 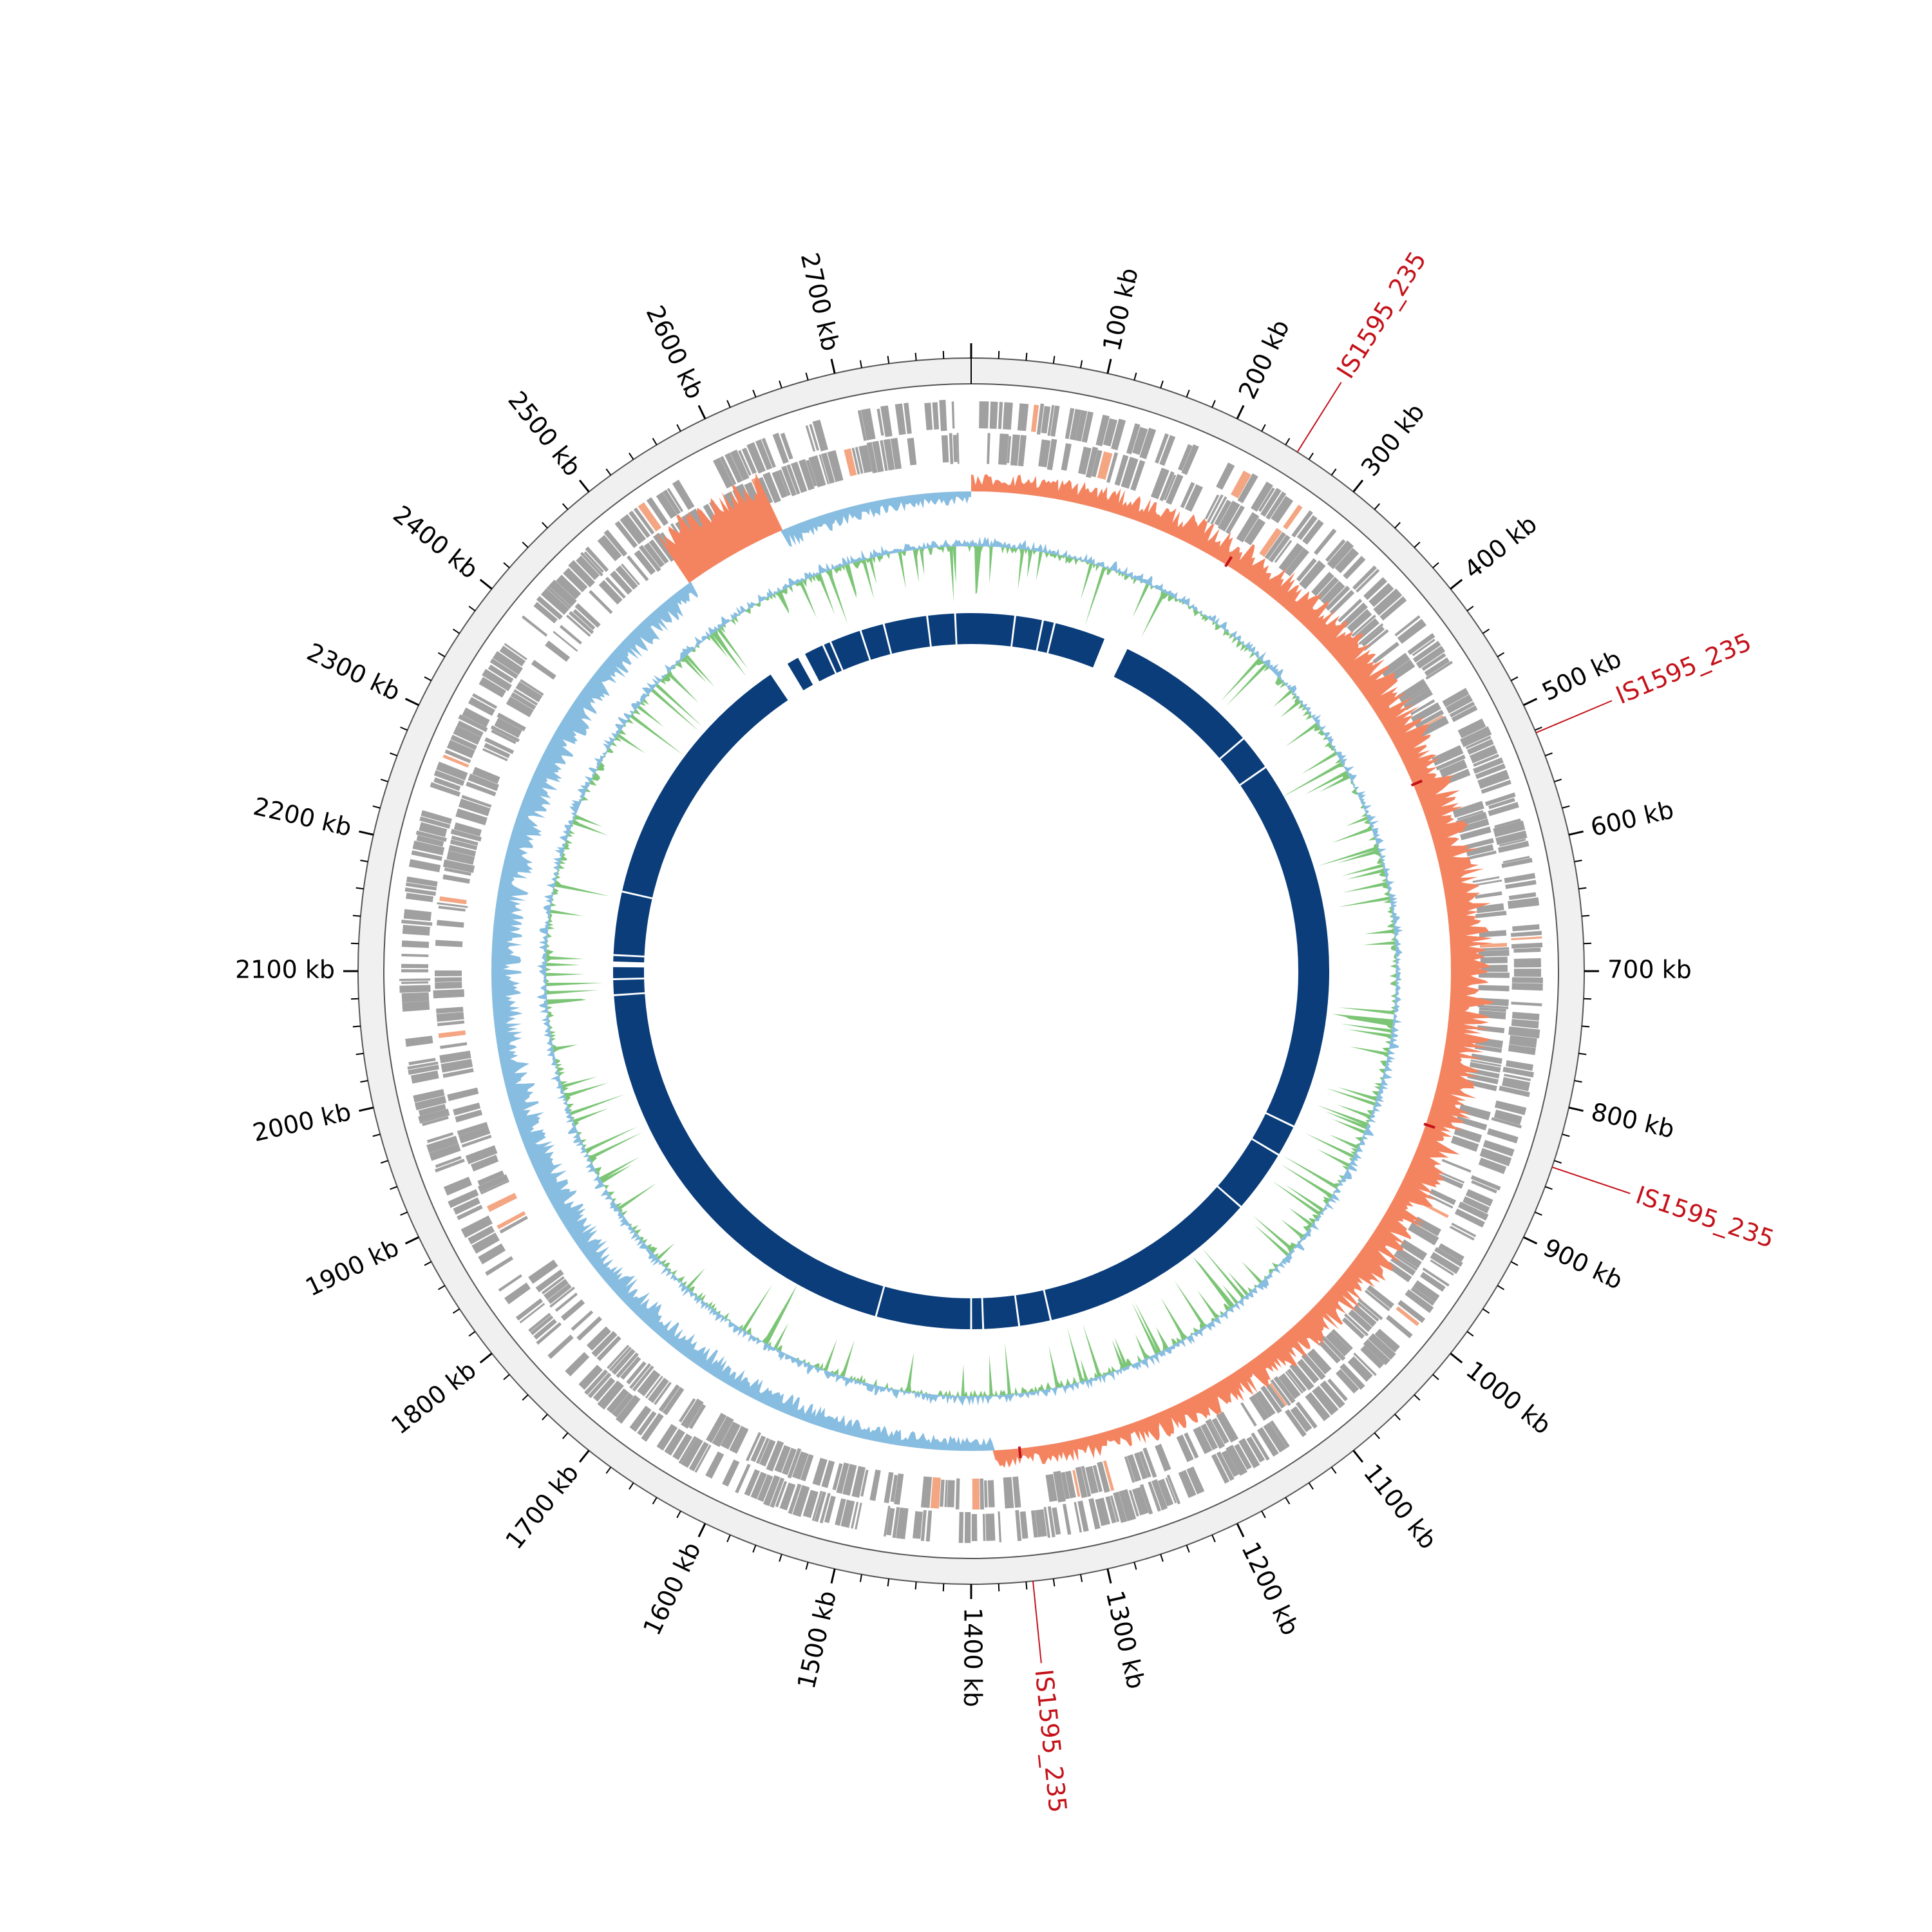 What do you see at coordinates (1509, 1398) in the screenshot?
I see `tick-label: 1000 kb` at bounding box center [1509, 1398].